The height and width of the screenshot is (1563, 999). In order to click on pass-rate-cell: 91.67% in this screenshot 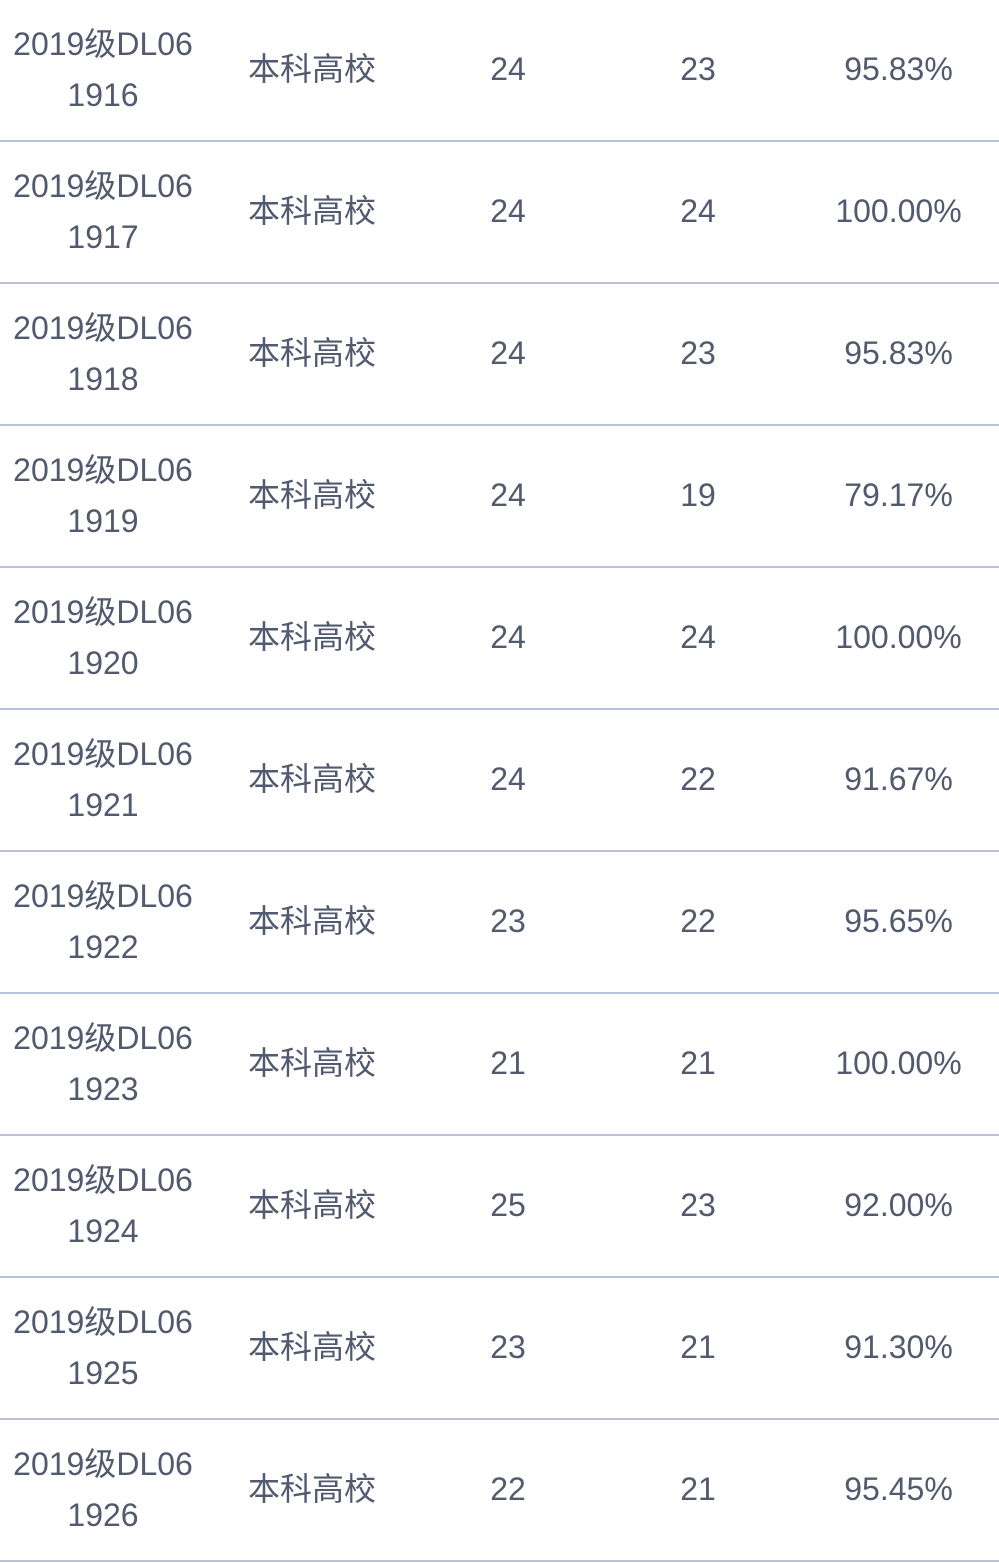, I will do `click(898, 779)`.